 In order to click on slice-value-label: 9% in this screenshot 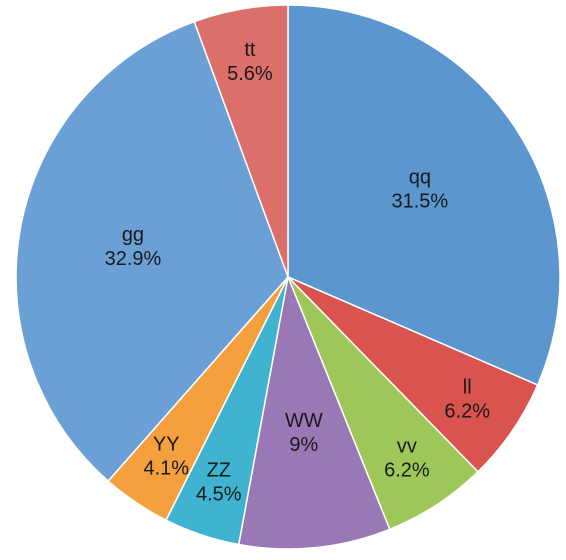, I will do `click(303, 445)`.